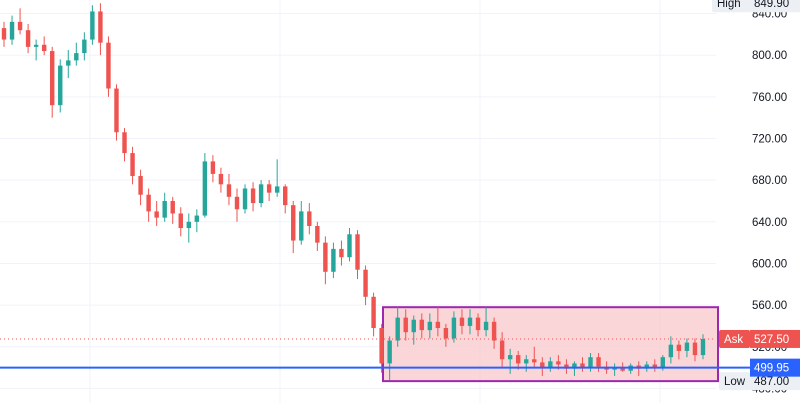  What do you see at coordinates (729, 5) in the screenshot?
I see `high-tag-label: High` at bounding box center [729, 5].